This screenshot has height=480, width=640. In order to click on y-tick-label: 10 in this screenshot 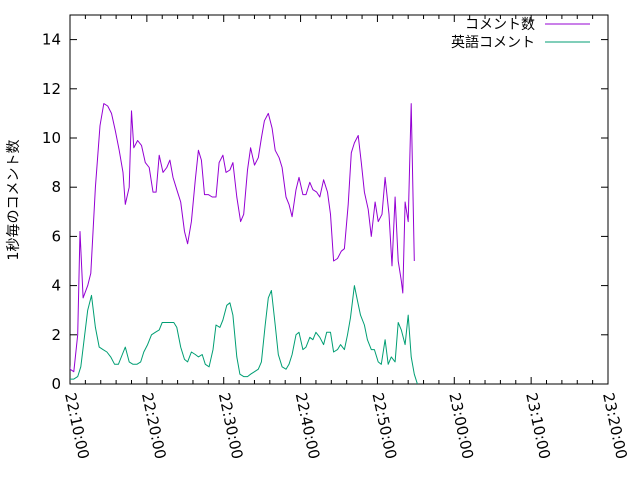, I will do `click(51, 138)`.